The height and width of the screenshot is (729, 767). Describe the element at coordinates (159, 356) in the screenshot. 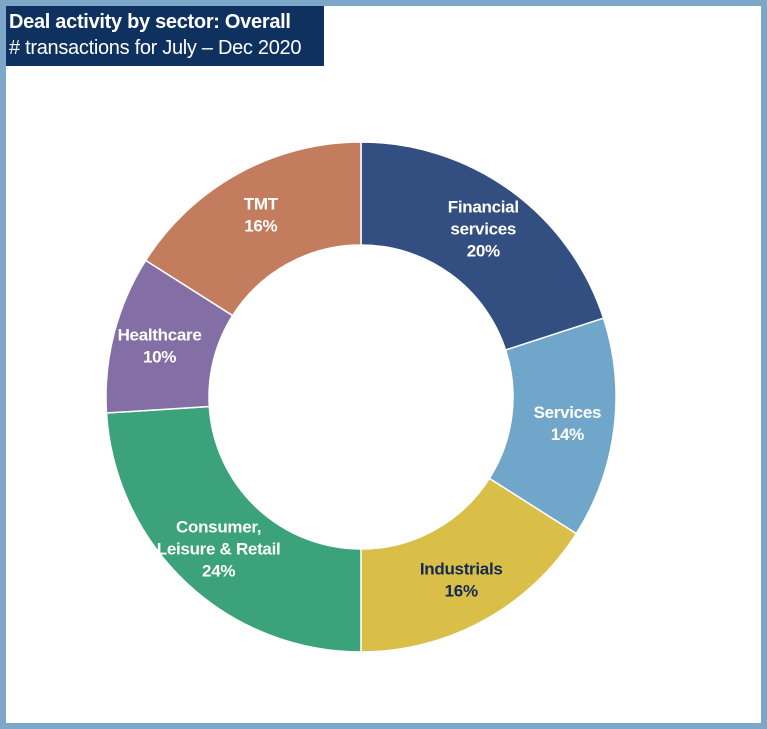

I see `slice-value-label: 10%` at that location.